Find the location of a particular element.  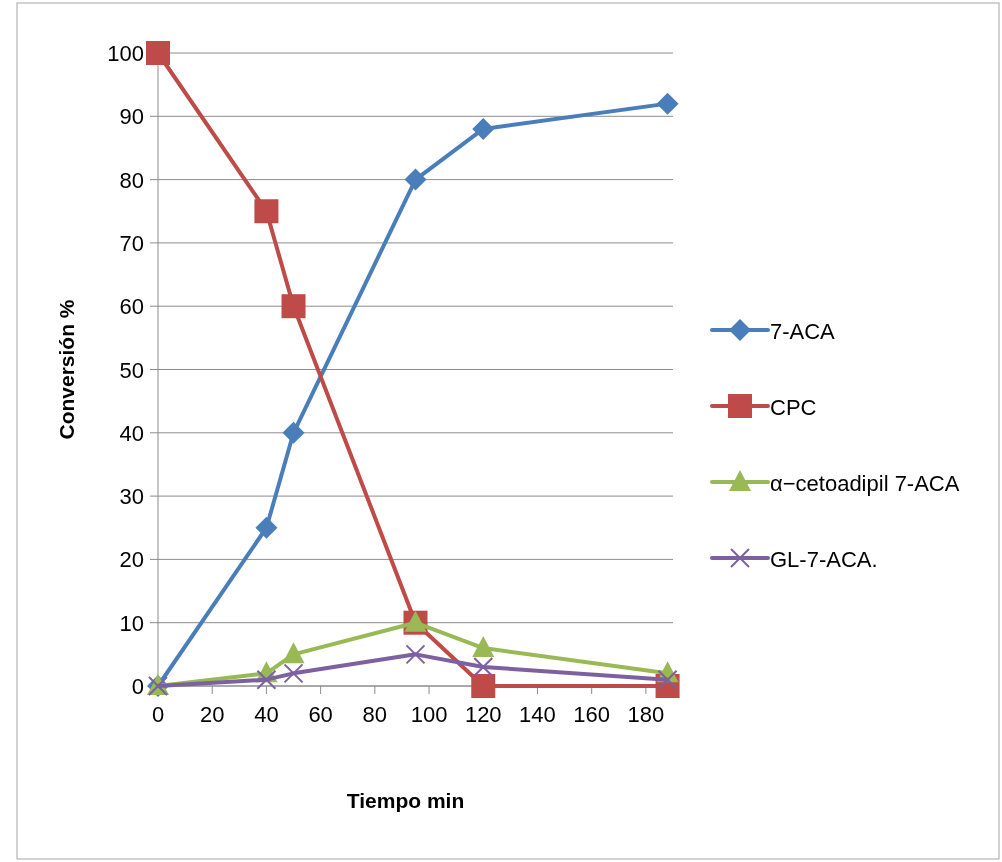

y-tick-label: 80 is located at coordinates (131, 180).